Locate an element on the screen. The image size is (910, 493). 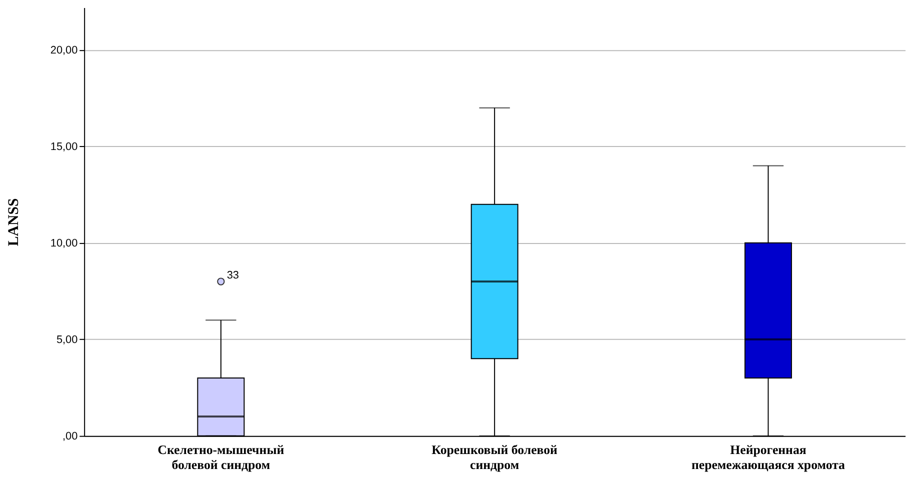
x-tick-label: Нейрогенная перемежающаяся хромота is located at coordinates (768, 457).